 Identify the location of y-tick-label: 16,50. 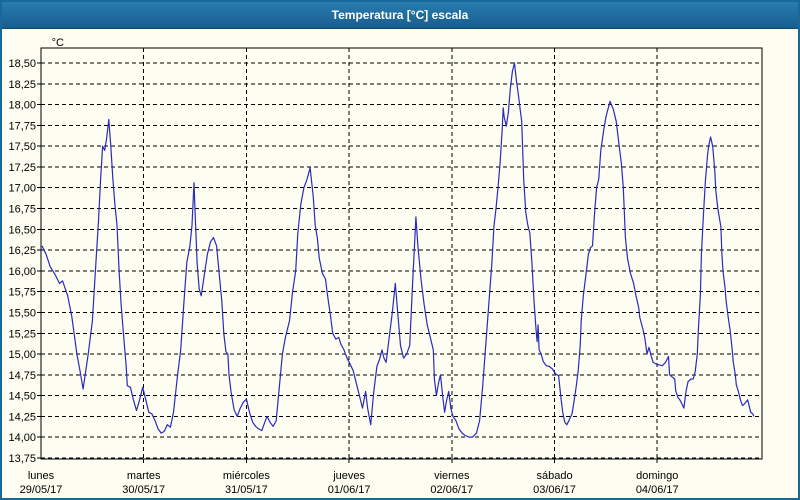
(22, 230).